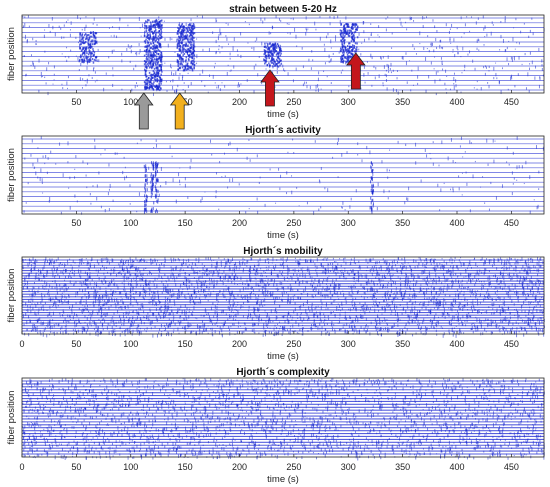 This screenshot has width=550, height=487. Describe the element at coordinates (283, 251) in the screenshot. I see `chart-title: Hjorth´s mobility` at that location.